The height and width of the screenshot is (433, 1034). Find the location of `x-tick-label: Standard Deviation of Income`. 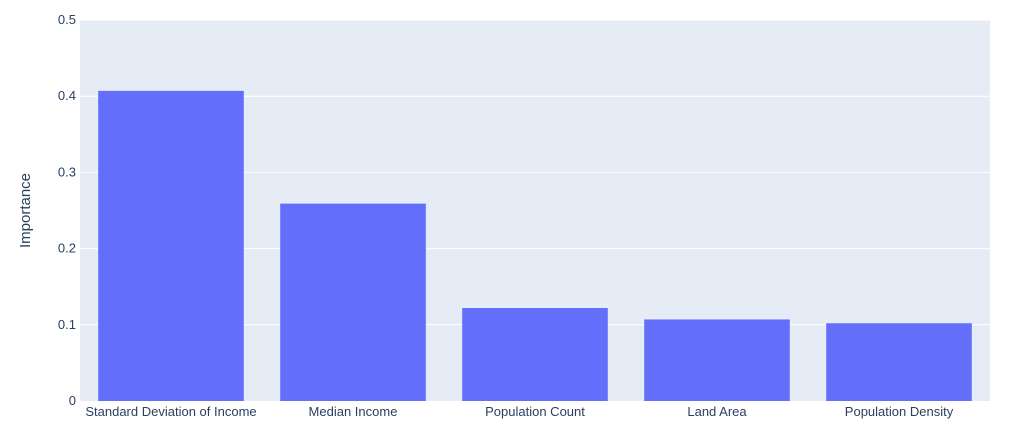

x-tick-label: Standard Deviation of Income is located at coordinates (170, 411).